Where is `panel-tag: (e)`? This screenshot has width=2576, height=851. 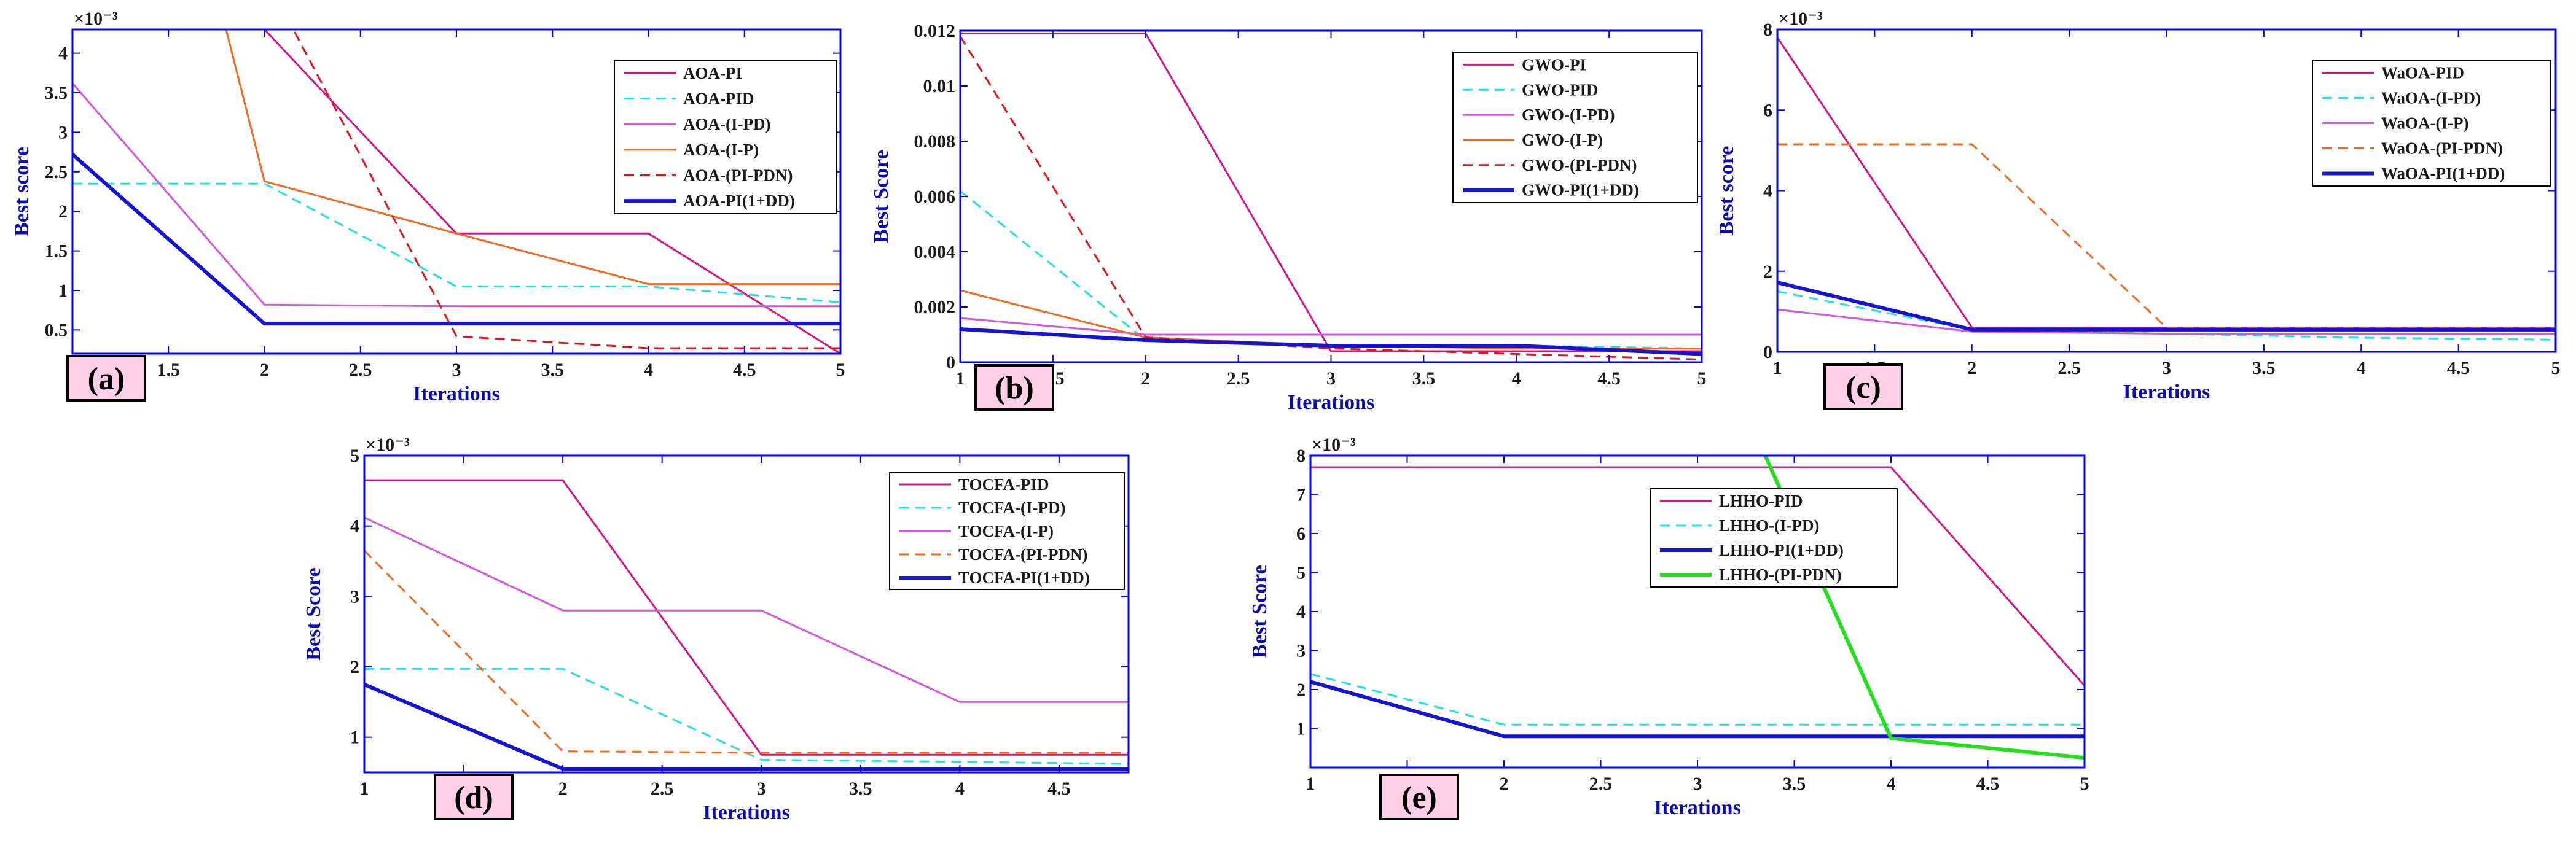 panel-tag: (e) is located at coordinates (1419, 797).